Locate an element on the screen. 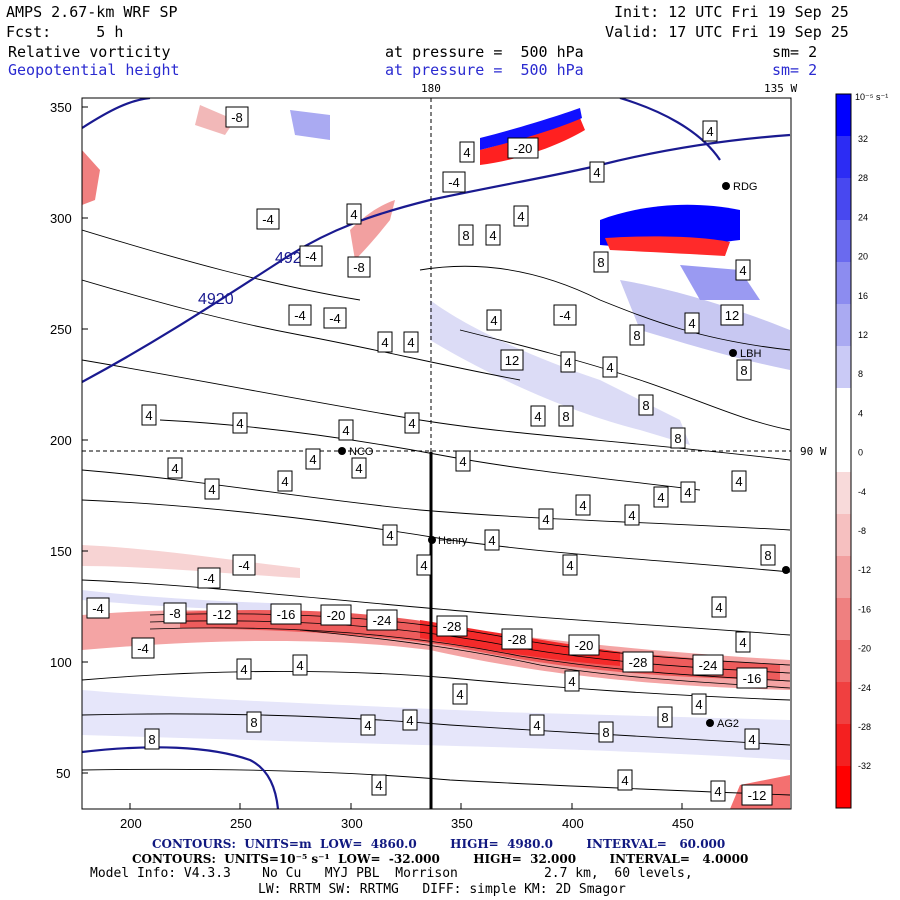  svg-text: -20 is located at coordinates (523, 148).